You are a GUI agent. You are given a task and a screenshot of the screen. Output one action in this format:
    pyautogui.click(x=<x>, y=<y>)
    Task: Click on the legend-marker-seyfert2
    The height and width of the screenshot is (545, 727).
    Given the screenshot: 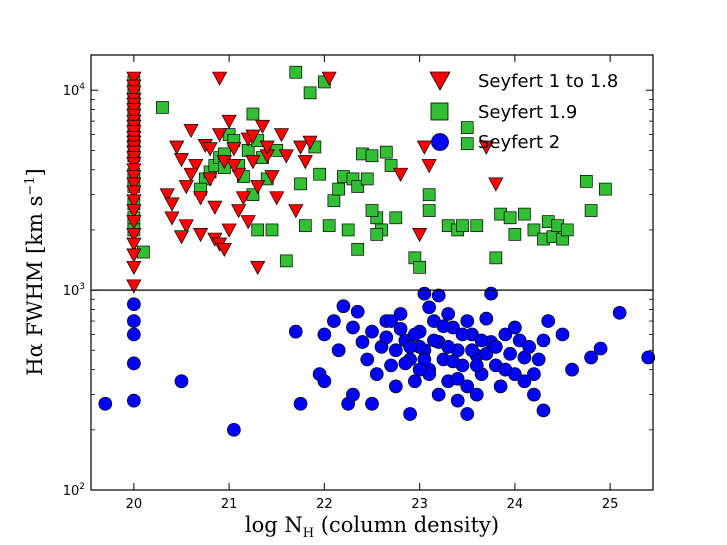 What is the action you would take?
    pyautogui.click(x=440, y=142)
    